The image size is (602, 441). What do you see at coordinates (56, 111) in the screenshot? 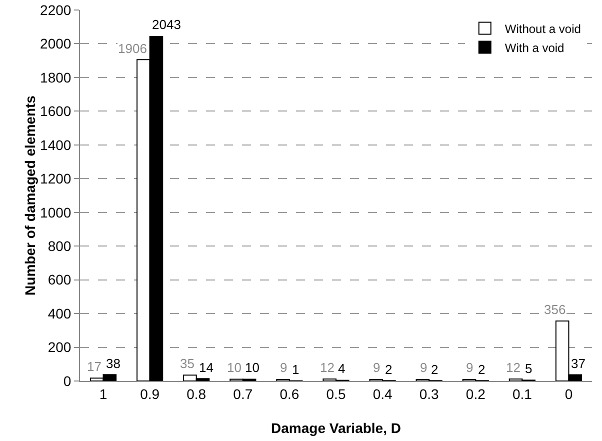
I see `y-tick-label: 1600` at bounding box center [56, 111].